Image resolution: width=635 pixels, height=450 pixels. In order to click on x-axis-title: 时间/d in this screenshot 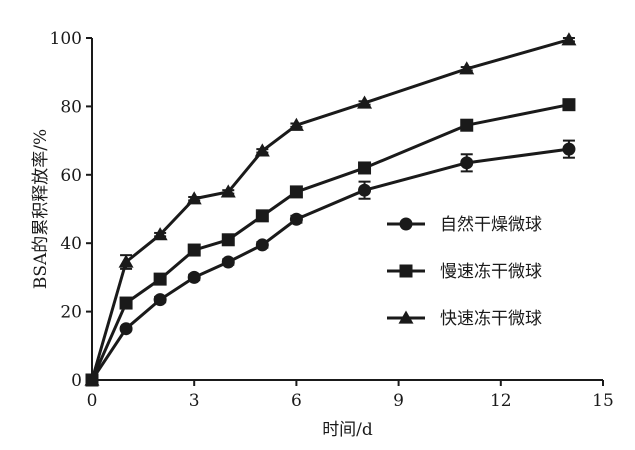, I will do `click(347, 430)`.